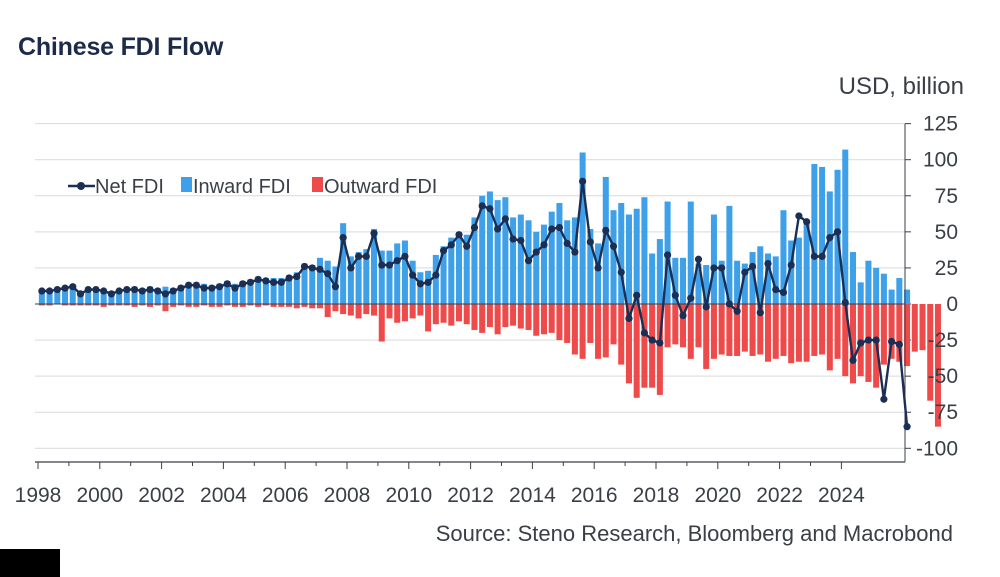 This screenshot has height=577, width=1000. I want to click on legend-outward-swatch-icon, so click(317, 184).